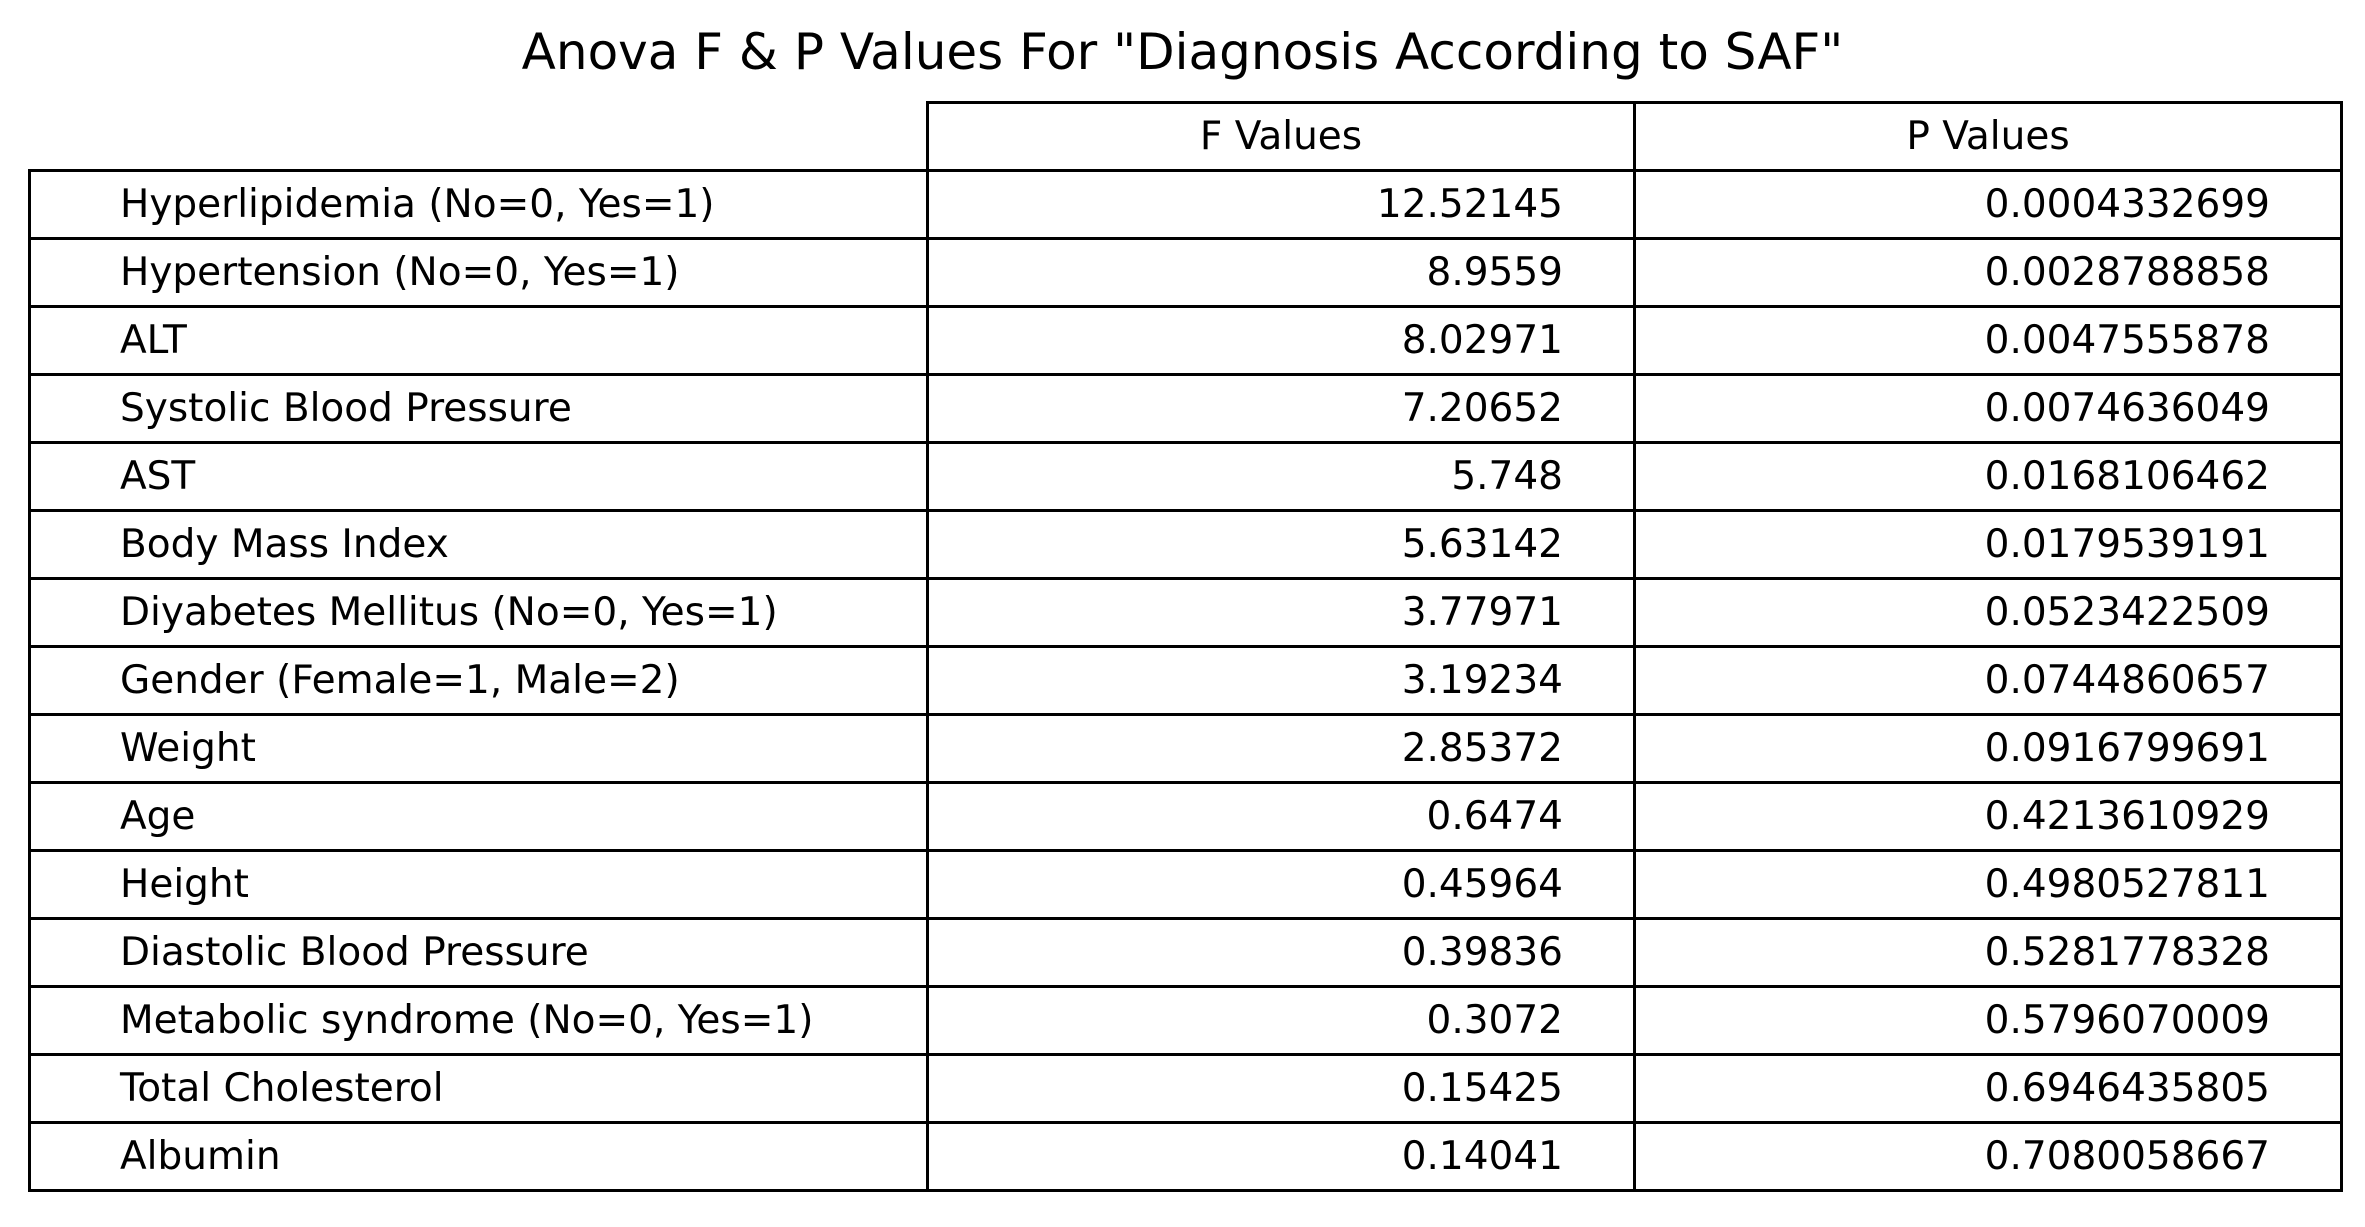  Describe the element at coordinates (1988, 340) in the screenshot. I see `p-value-cell: 0.0047555878` at that location.